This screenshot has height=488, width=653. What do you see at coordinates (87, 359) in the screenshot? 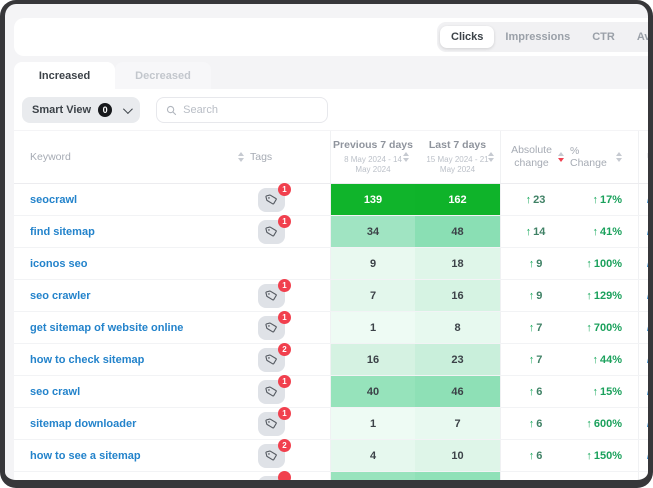
I see `keyword-link: how to check sitemap` at bounding box center [87, 359].